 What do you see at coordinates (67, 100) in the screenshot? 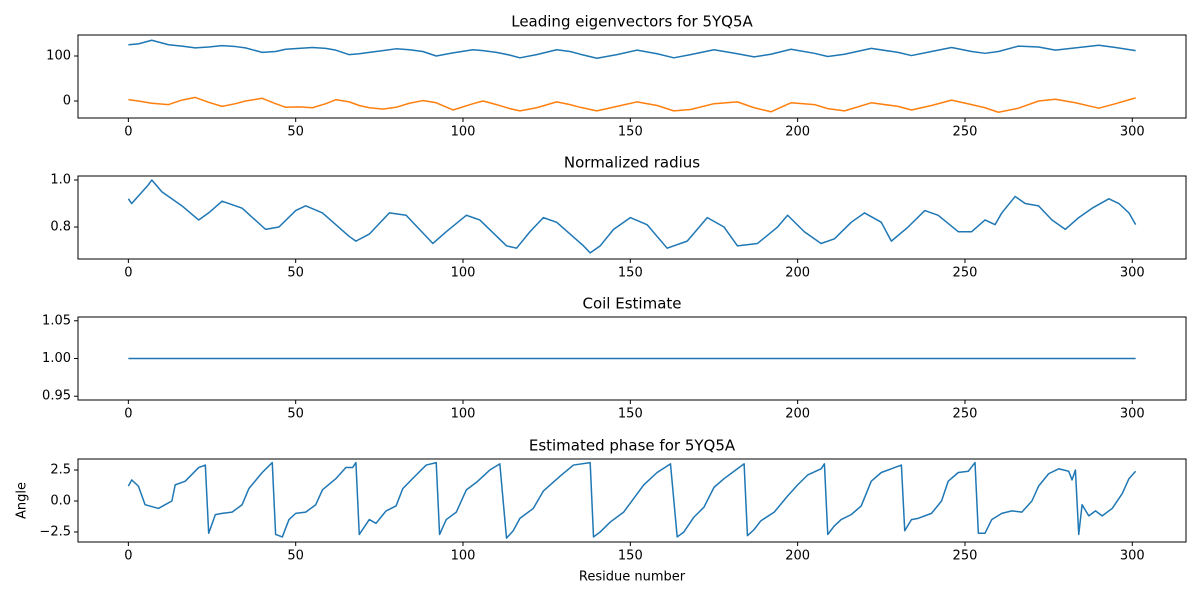
I see `y-tick-label: 0` at bounding box center [67, 100].